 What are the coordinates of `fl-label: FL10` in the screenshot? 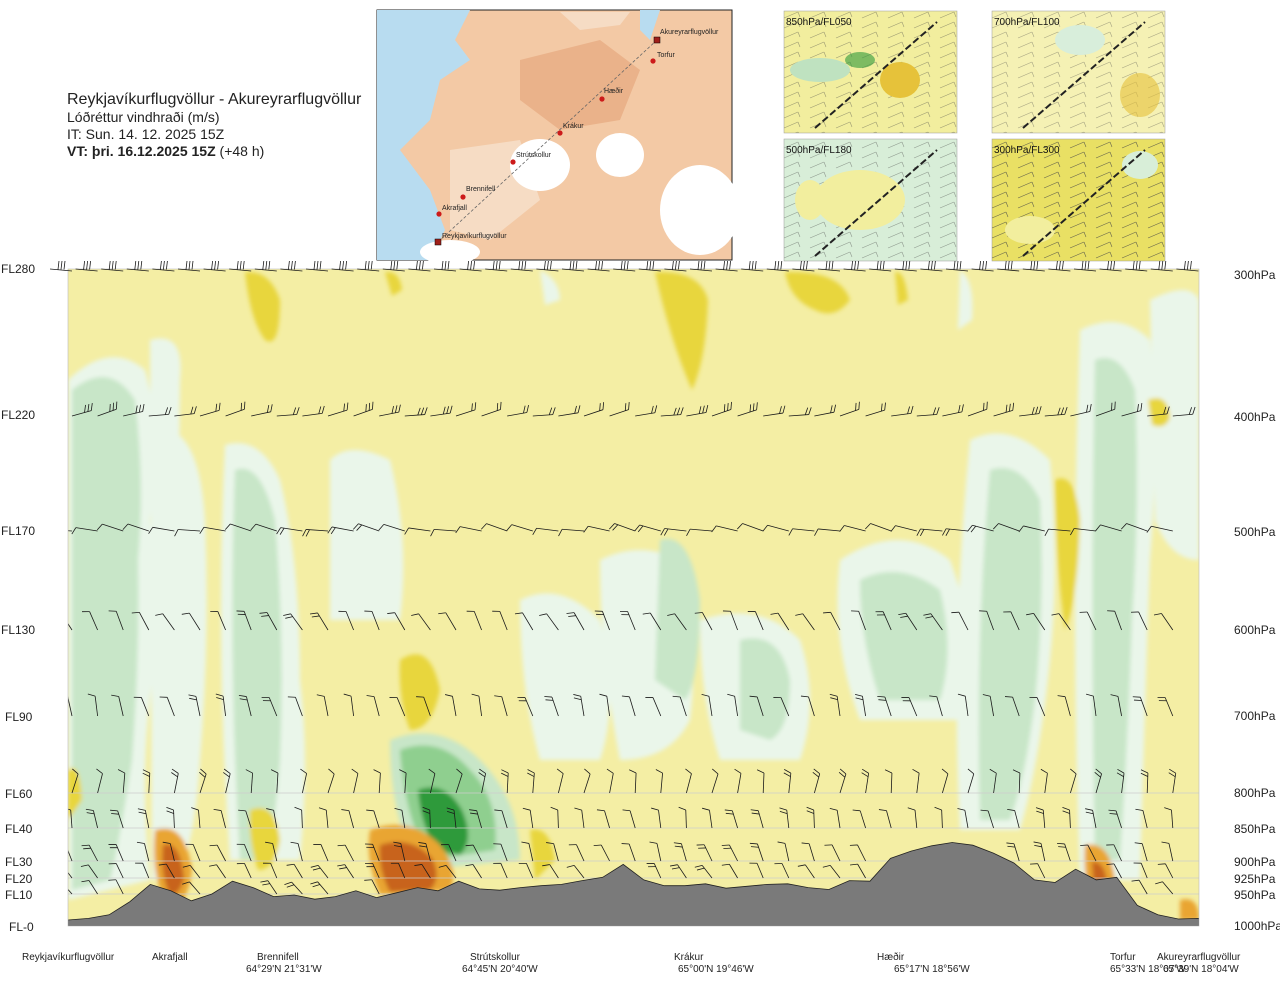 It's located at (19, 895).